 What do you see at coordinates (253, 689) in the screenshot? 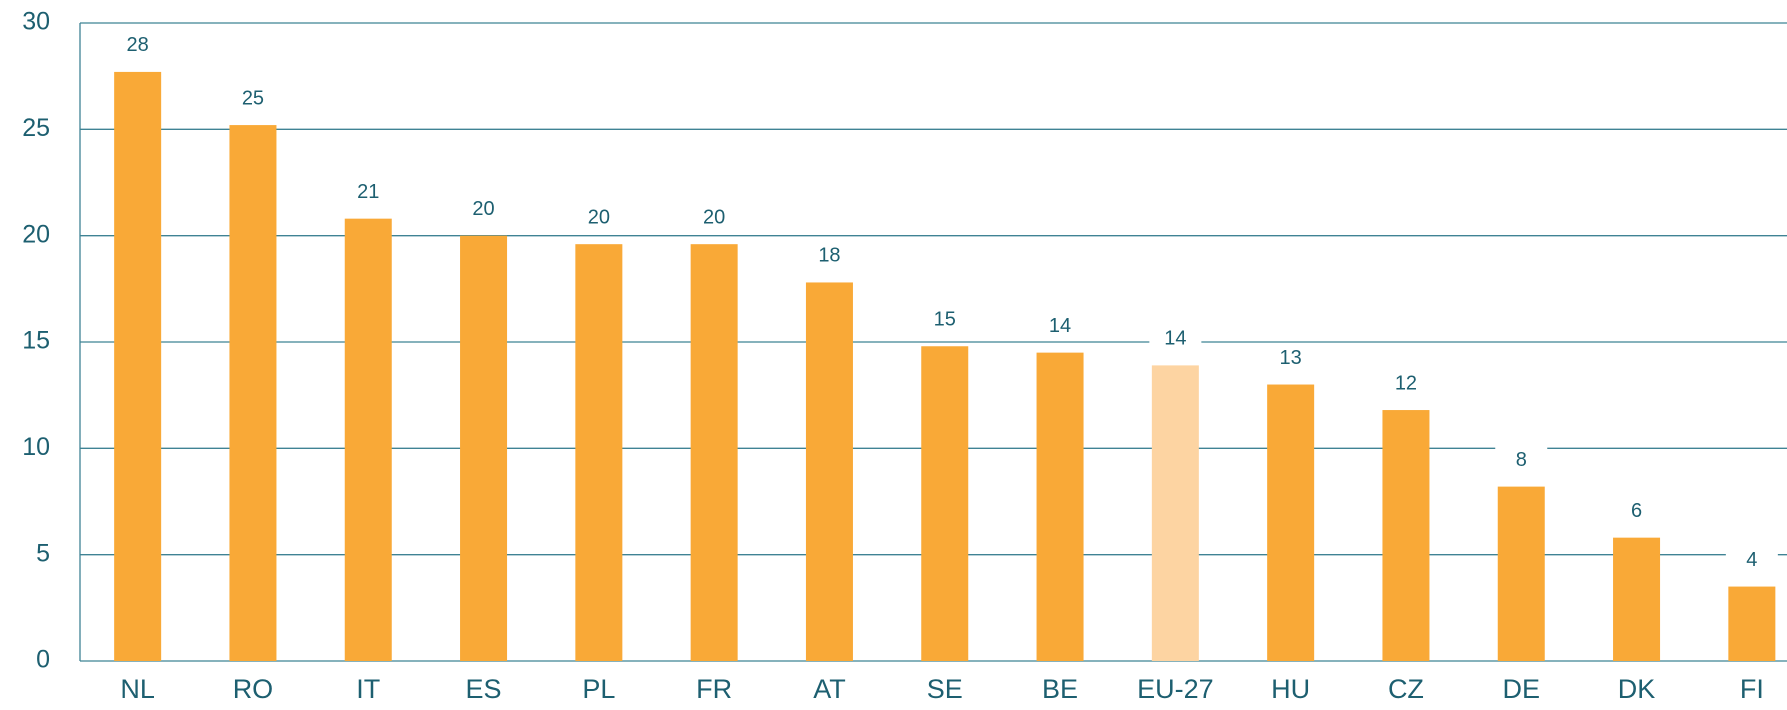
I see `x-tick-label: RO` at bounding box center [253, 689].